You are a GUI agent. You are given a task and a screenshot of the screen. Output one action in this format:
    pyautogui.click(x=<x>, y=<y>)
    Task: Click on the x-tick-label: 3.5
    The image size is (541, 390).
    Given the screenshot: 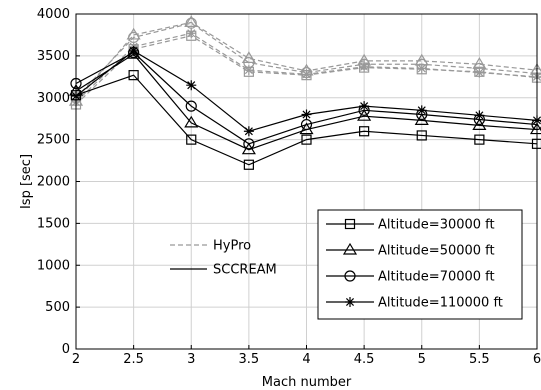 What is the action you would take?
    pyautogui.click(x=249, y=359)
    